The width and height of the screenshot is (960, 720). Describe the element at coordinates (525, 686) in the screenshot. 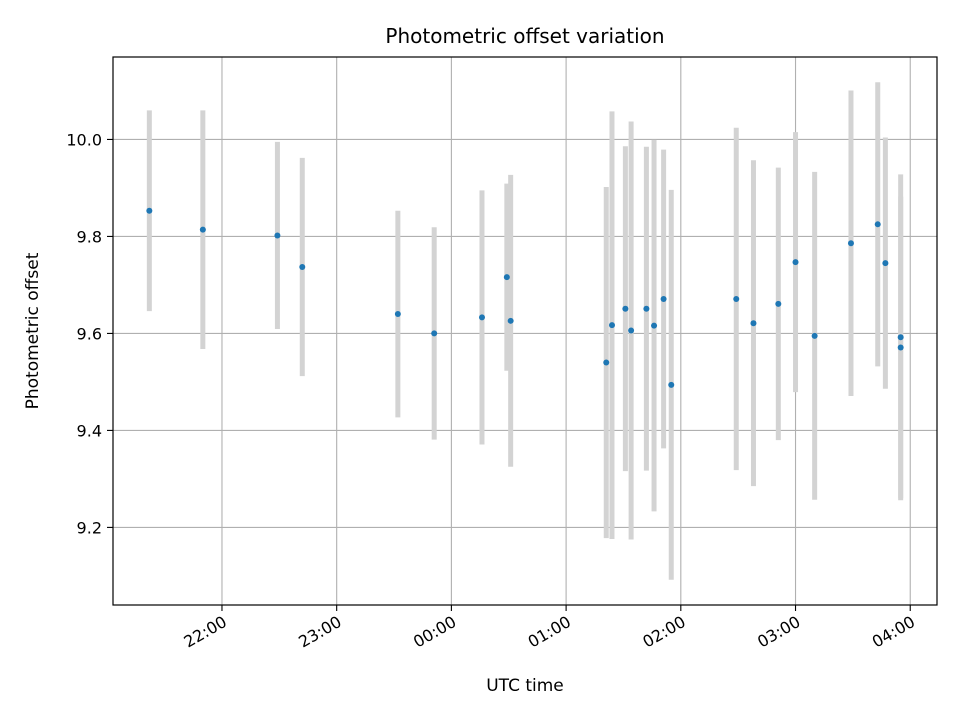

I see `x-axis-label: UTC time` at that location.